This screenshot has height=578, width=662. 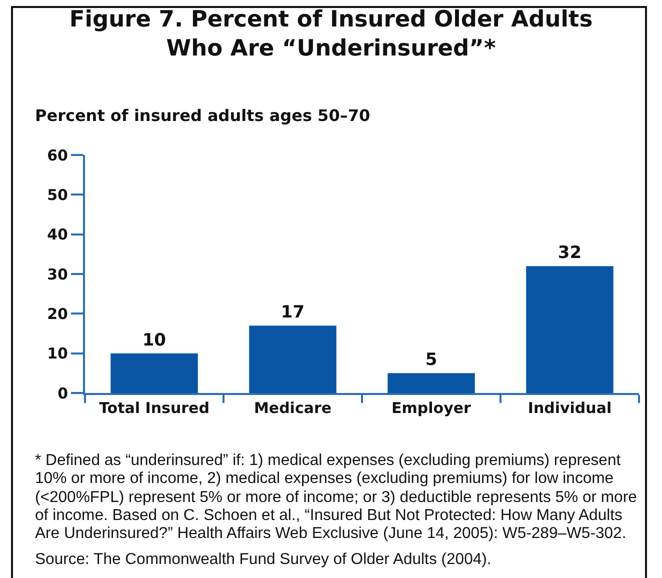 I want to click on y-tick-label: 50, so click(x=57, y=195).